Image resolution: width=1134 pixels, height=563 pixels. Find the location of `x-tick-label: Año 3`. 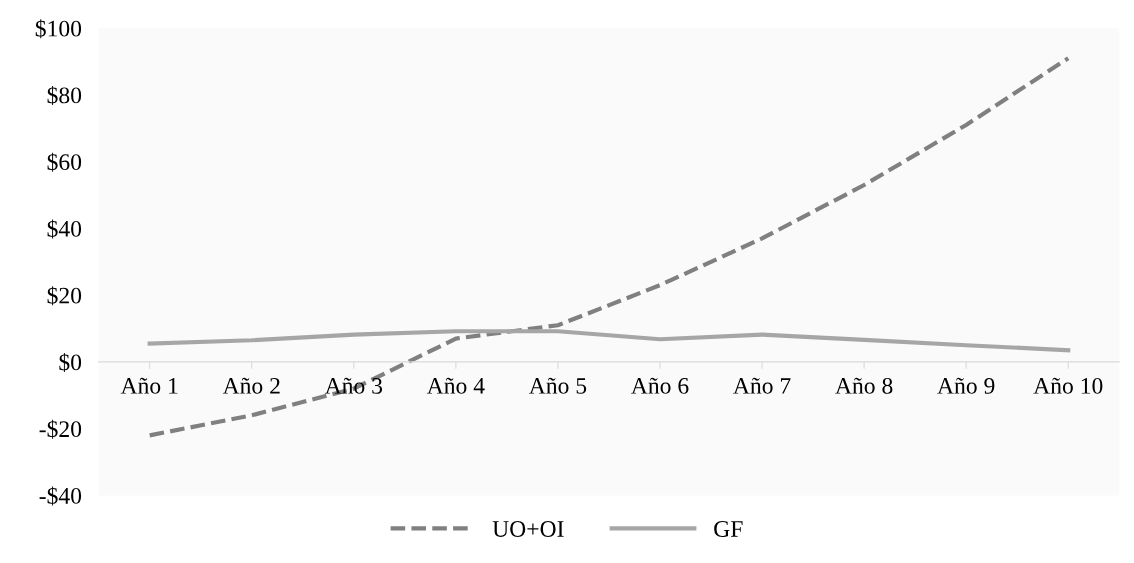

x-tick-label: Año 3 is located at coordinates (353, 385).